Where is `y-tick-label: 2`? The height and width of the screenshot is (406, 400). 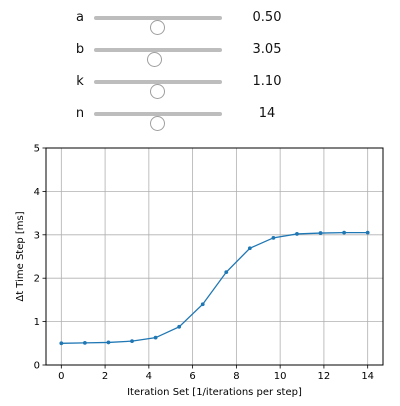
y-tick-label: 2 is located at coordinates (37, 279).